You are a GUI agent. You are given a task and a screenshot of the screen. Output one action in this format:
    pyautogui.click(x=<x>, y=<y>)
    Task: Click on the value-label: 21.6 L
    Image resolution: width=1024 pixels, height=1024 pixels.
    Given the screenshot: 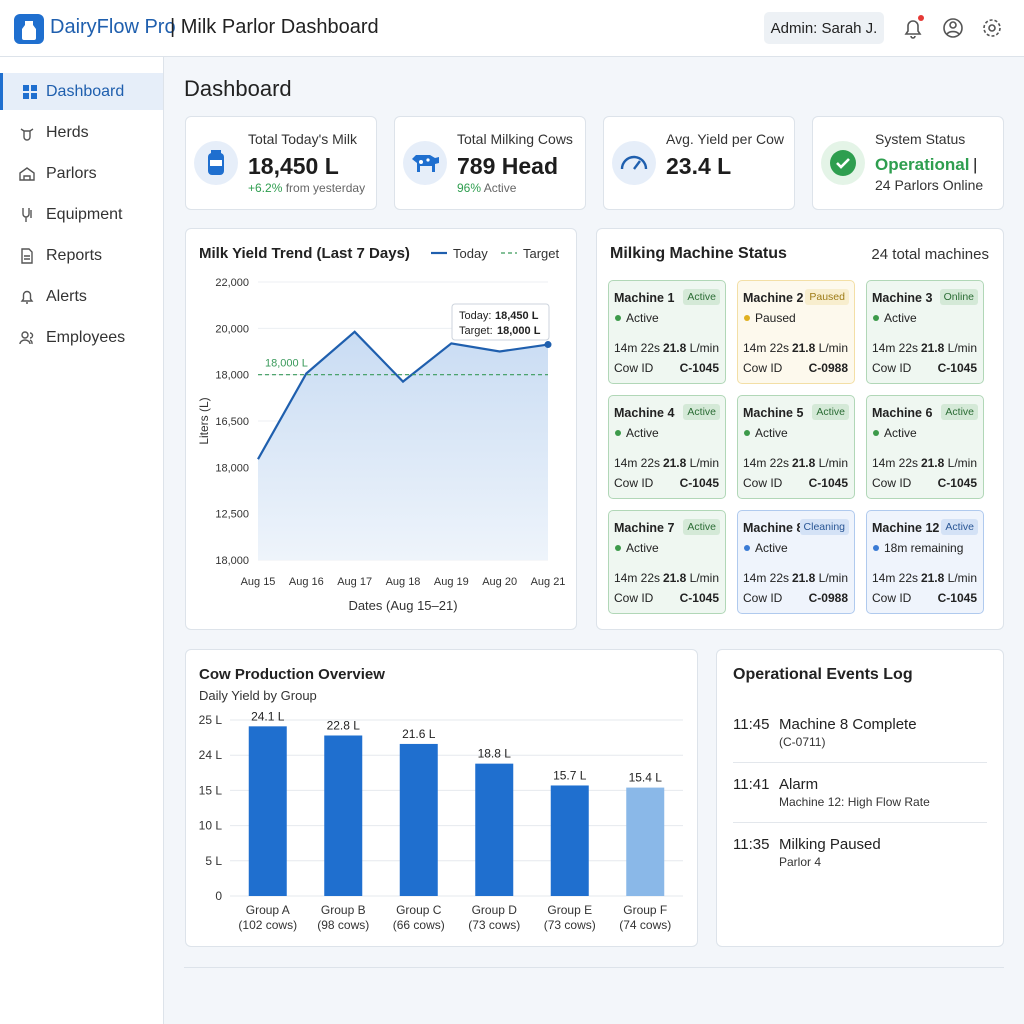 What is the action you would take?
    pyautogui.click(x=419, y=734)
    